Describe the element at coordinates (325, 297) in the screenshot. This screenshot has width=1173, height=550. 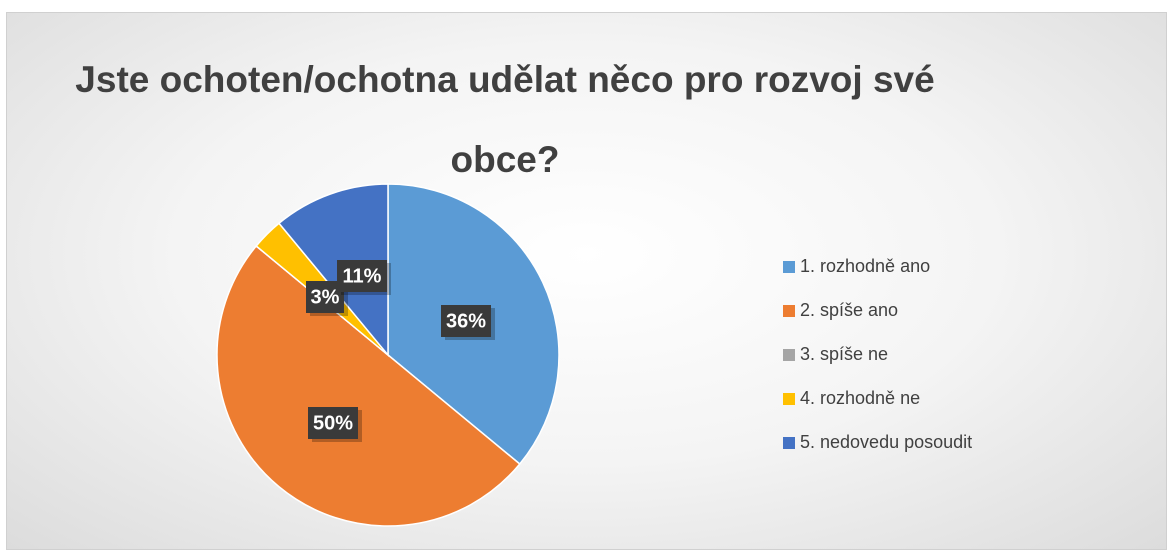
I see `data-label: 3%` at that location.